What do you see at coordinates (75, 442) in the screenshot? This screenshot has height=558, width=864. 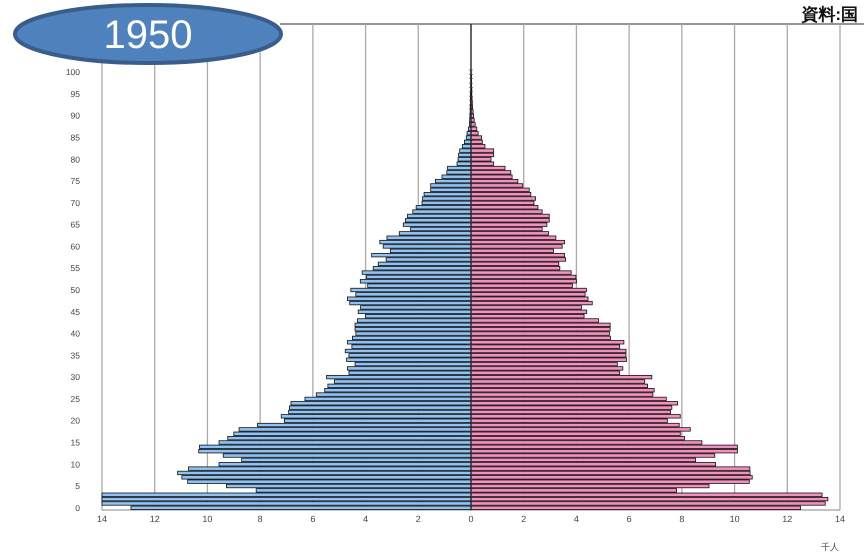 I see `y-tick-label: 15` at bounding box center [75, 442].